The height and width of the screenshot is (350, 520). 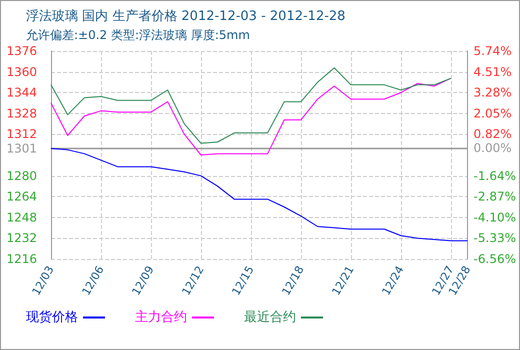 I want to click on legend-label: 最近合约, so click(x=270, y=317).